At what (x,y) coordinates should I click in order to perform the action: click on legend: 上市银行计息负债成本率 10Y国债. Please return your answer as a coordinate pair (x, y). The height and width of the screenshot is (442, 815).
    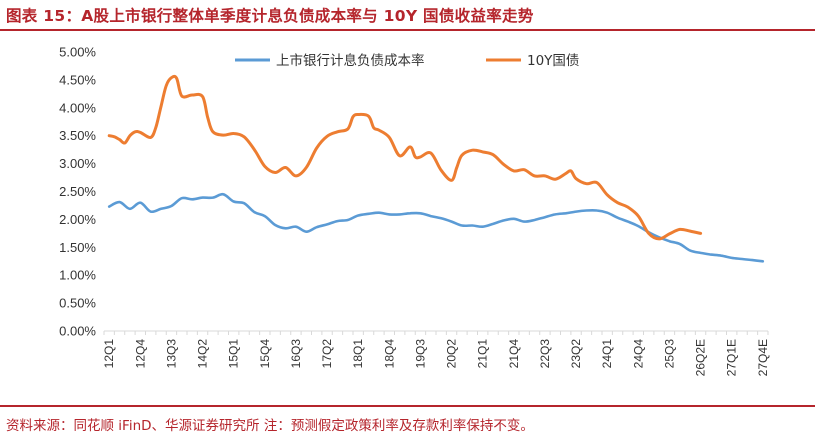
    Looking at the image, I should click on (407, 60).